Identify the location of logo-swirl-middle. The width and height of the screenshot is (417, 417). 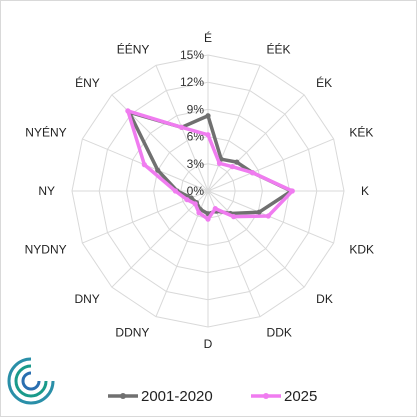
(31, 381).